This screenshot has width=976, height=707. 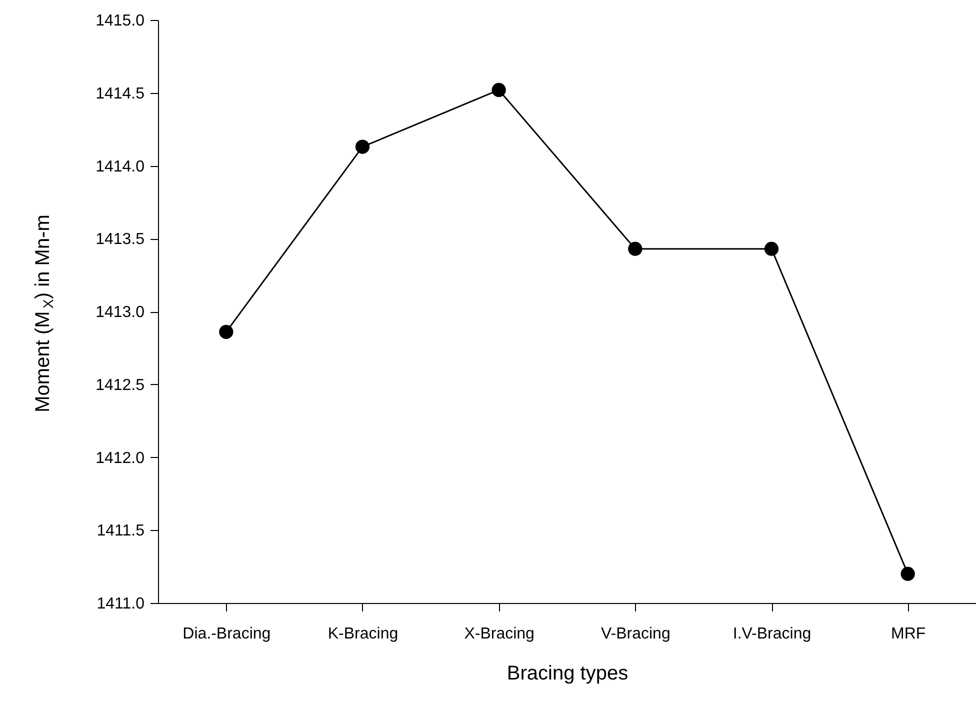 I want to click on y-tick-label: 1412.0, so click(x=120, y=458).